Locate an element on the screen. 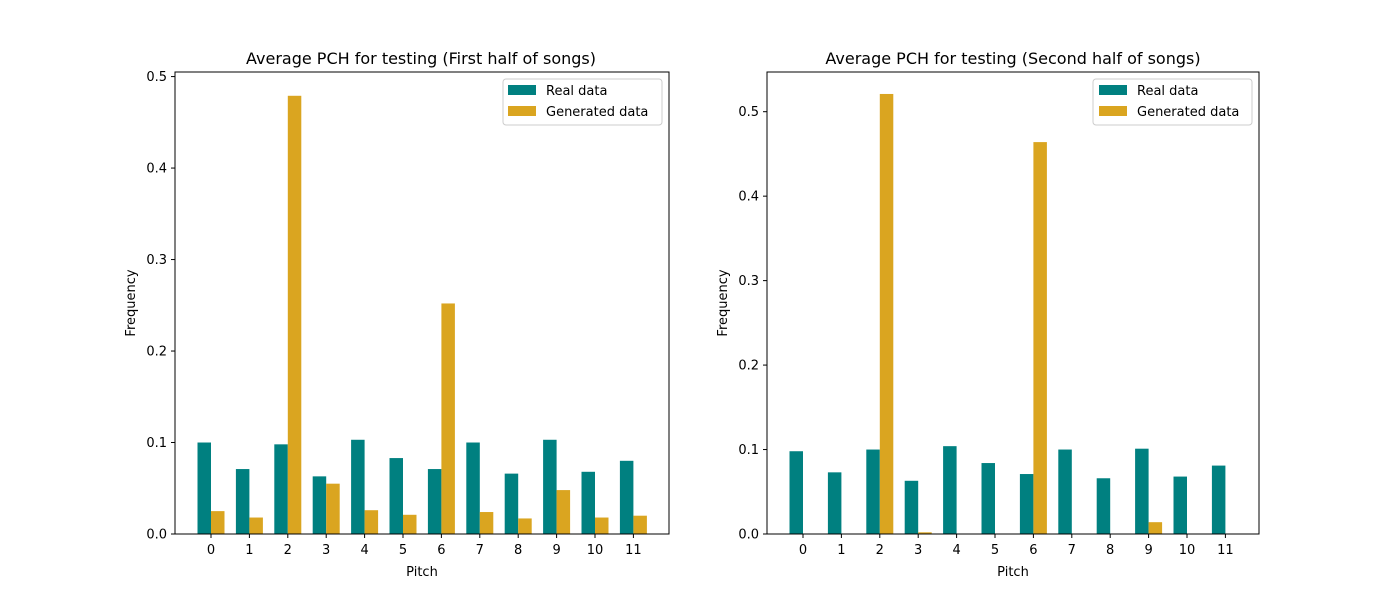 This screenshot has height=600, width=1400. x-tick-label: 10 is located at coordinates (1187, 550).